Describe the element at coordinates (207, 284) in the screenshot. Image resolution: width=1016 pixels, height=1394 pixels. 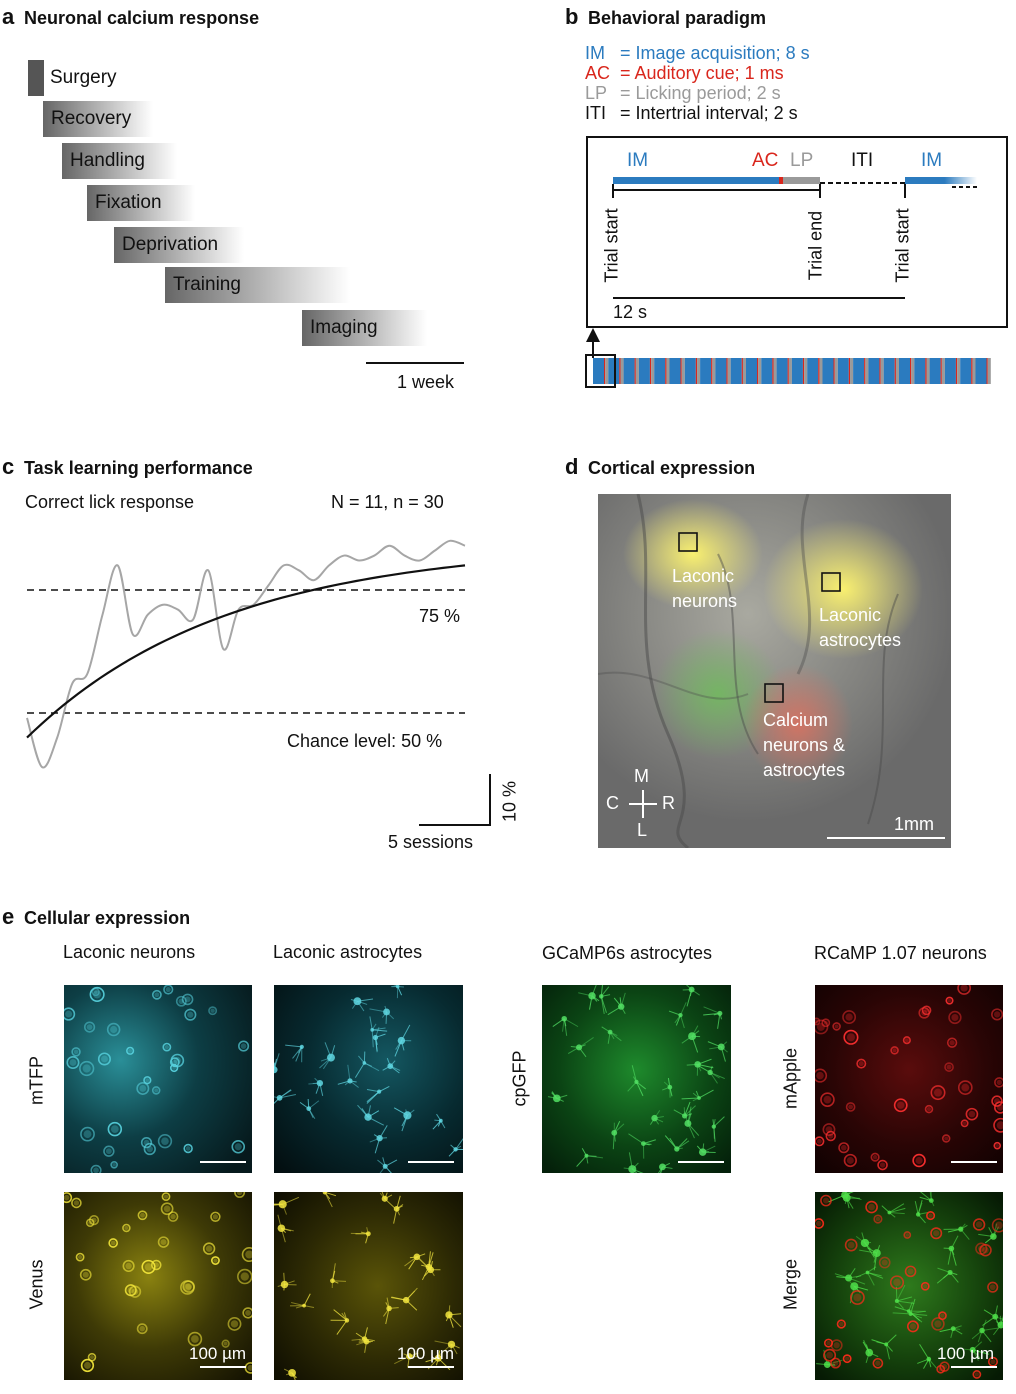
I see `stage-label: Training` at that location.